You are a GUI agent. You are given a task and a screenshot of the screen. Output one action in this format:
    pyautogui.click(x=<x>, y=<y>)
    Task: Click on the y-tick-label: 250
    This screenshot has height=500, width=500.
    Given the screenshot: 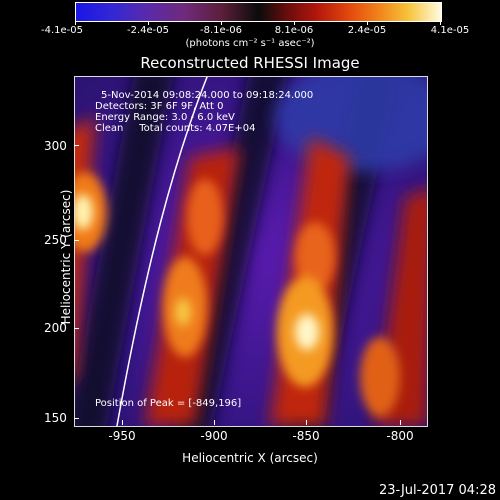 What is the action you would take?
    pyautogui.click(x=55, y=240)
    